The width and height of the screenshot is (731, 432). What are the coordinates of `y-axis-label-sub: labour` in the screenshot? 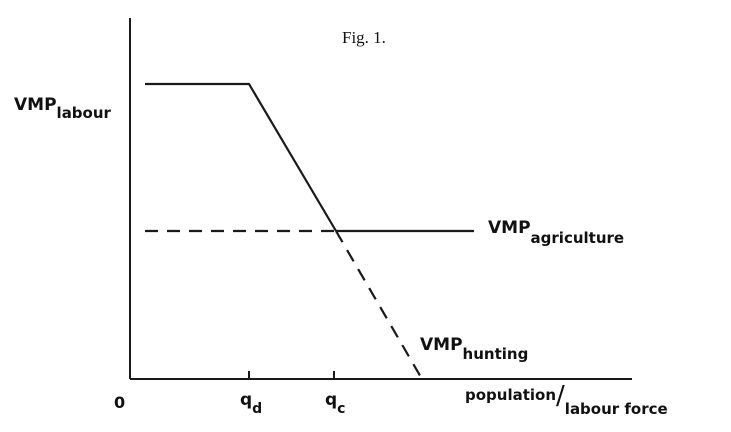 It's located at (84, 113).